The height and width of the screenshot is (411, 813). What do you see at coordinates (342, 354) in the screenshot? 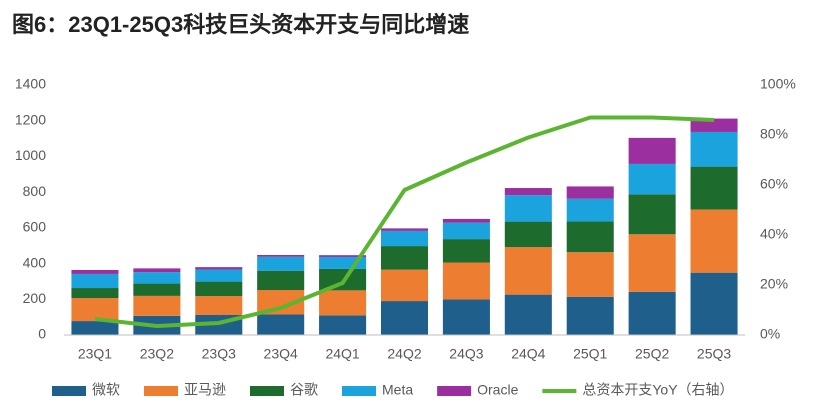
I see `x-tick-label: 24Q1` at bounding box center [342, 354].